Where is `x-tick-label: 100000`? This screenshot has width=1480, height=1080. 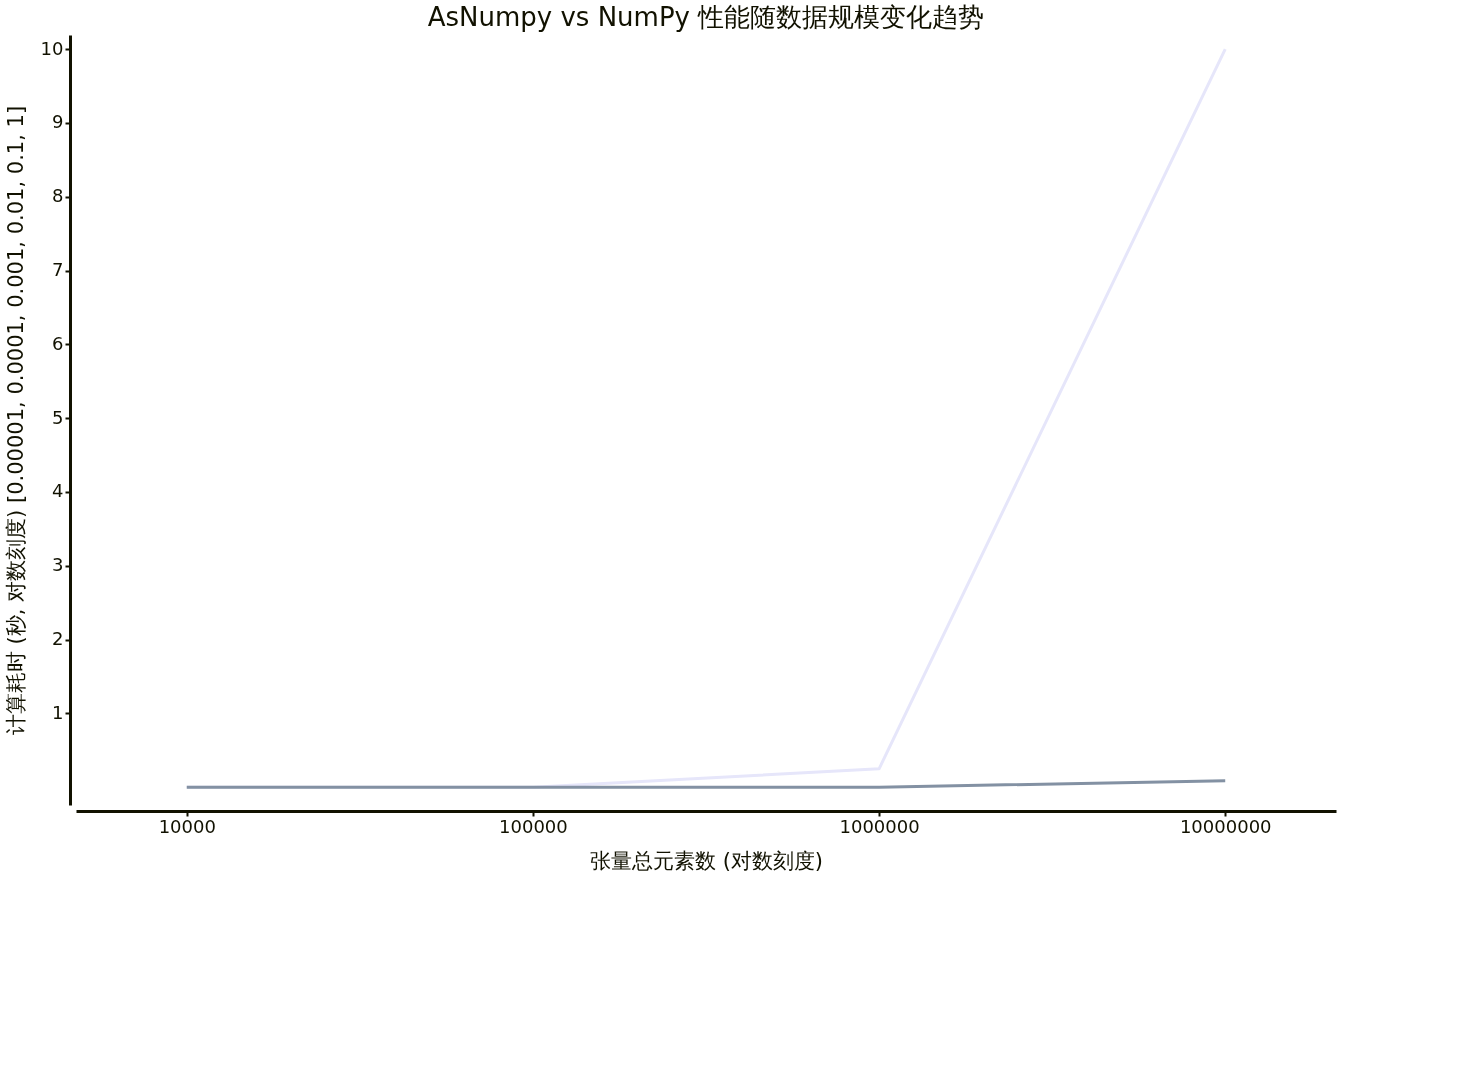
x-tick-label: 100000 is located at coordinates (533, 826).